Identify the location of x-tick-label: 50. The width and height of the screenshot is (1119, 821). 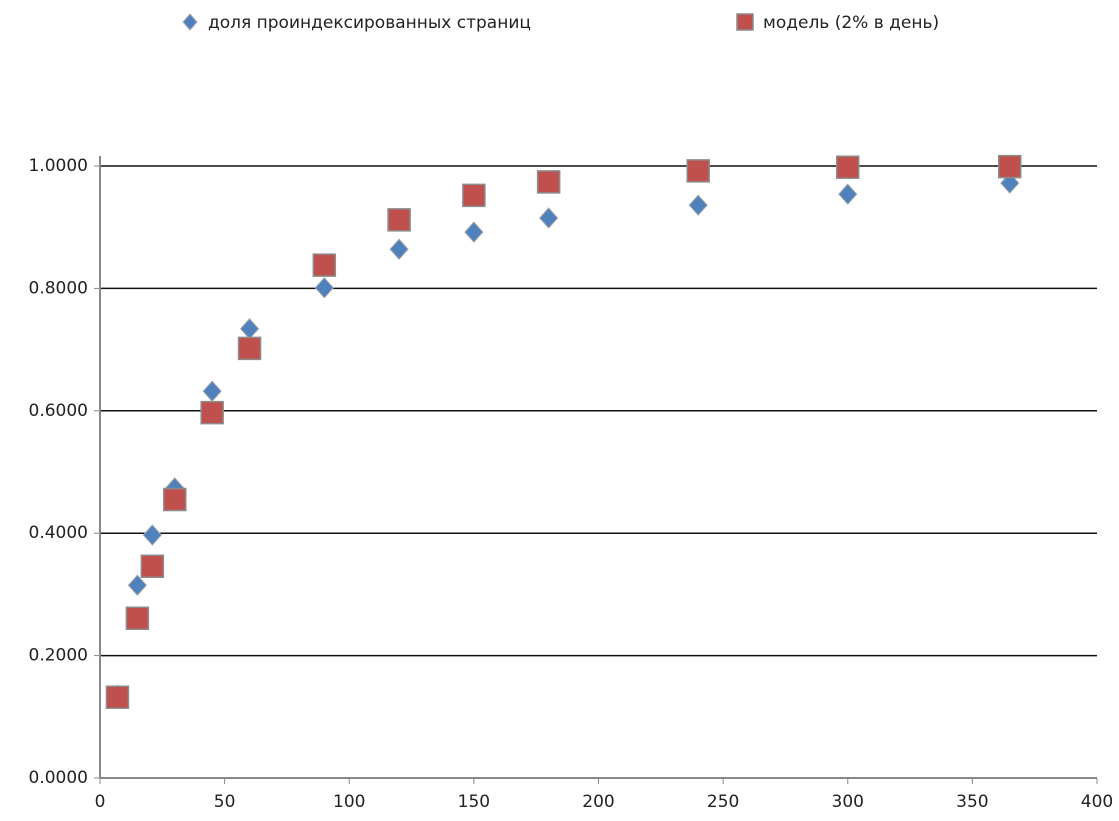
(225, 802).